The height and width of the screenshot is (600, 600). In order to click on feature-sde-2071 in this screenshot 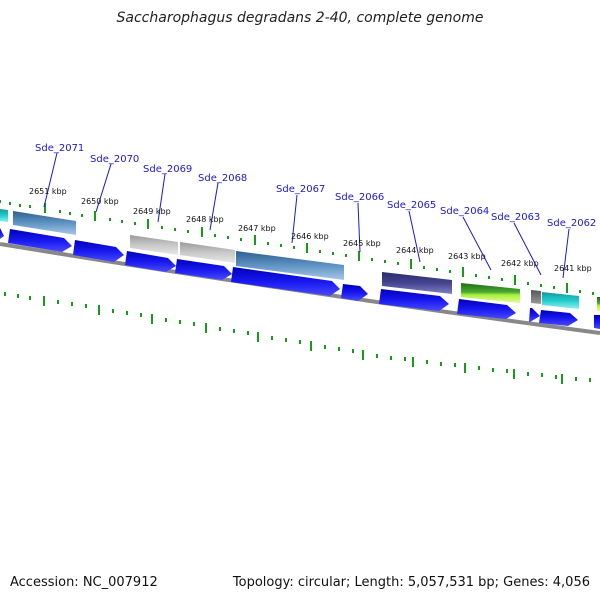, I will do `click(44, 223)`.